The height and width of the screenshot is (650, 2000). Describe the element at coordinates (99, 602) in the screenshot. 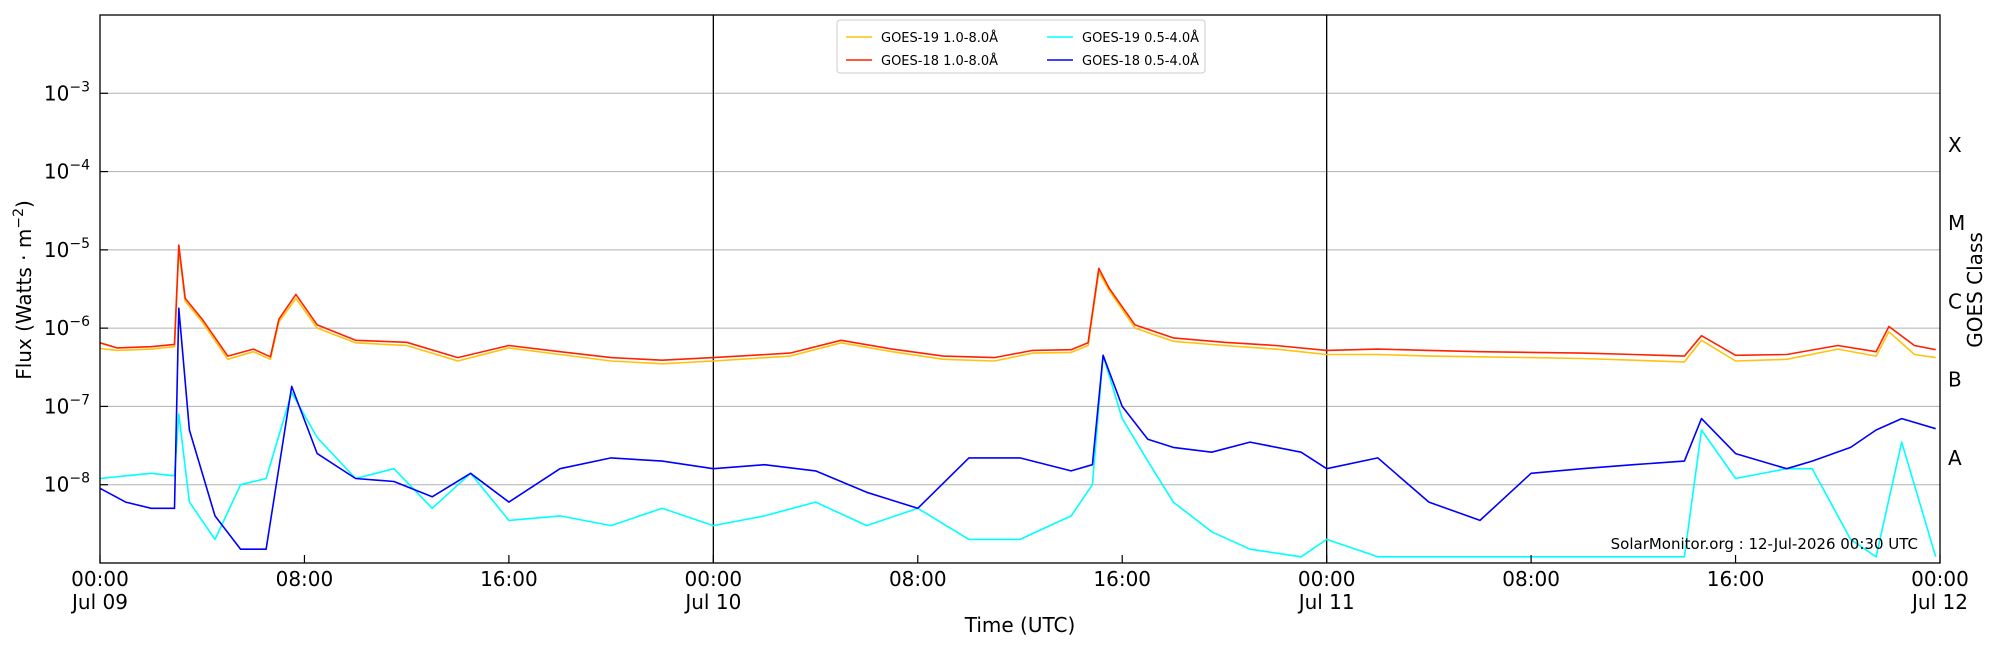

I see `x-tick-date-label: Jul 09` at that location.